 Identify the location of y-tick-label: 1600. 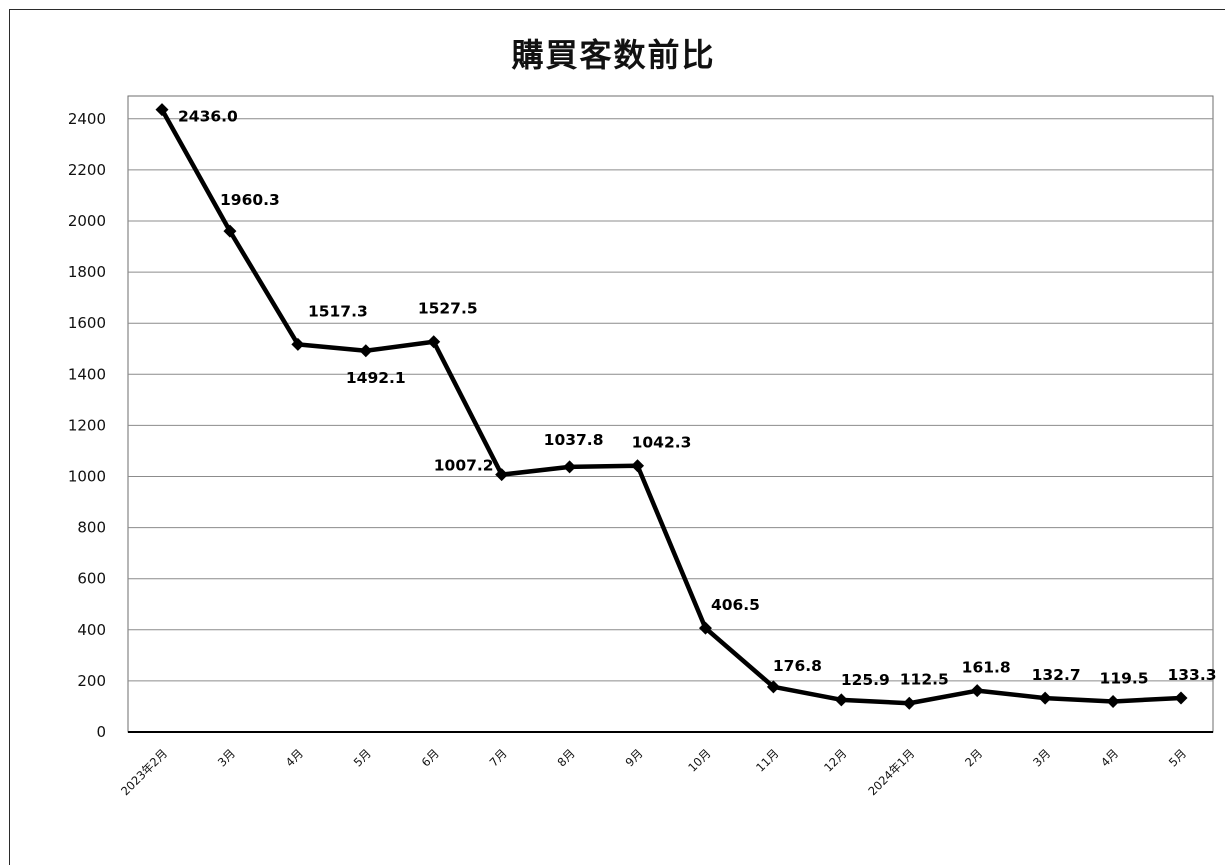
(87, 323).